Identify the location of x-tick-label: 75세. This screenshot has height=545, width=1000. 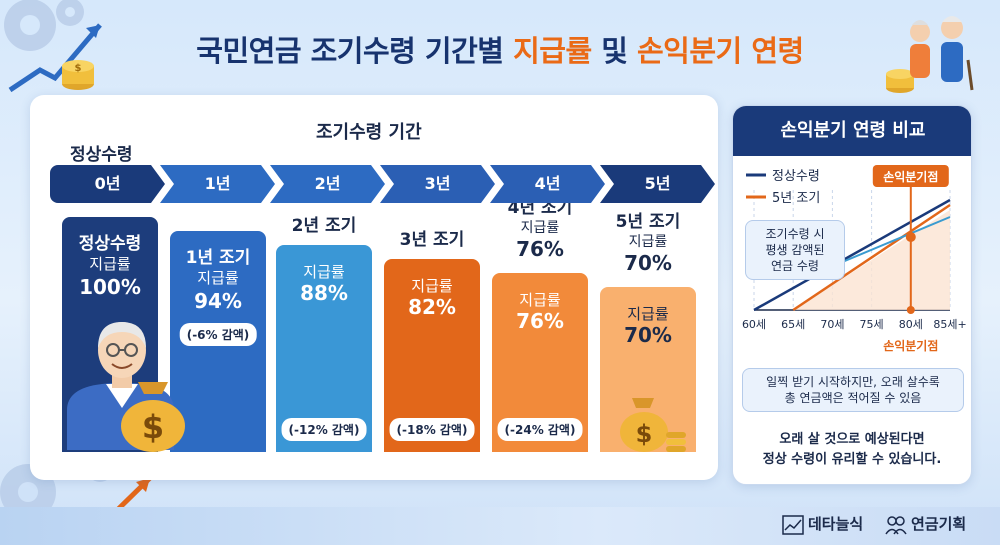
(872, 324).